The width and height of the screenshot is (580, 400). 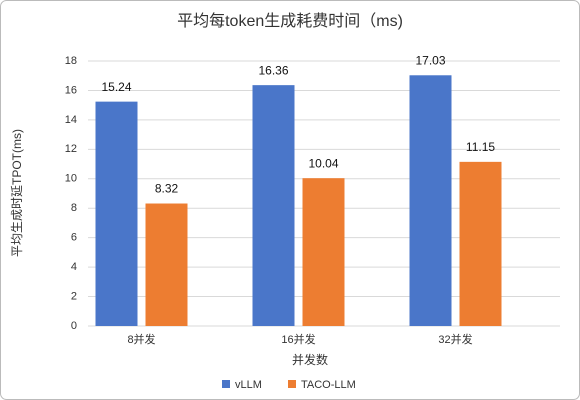 I want to click on y-tick-label: 10, so click(x=71, y=179).